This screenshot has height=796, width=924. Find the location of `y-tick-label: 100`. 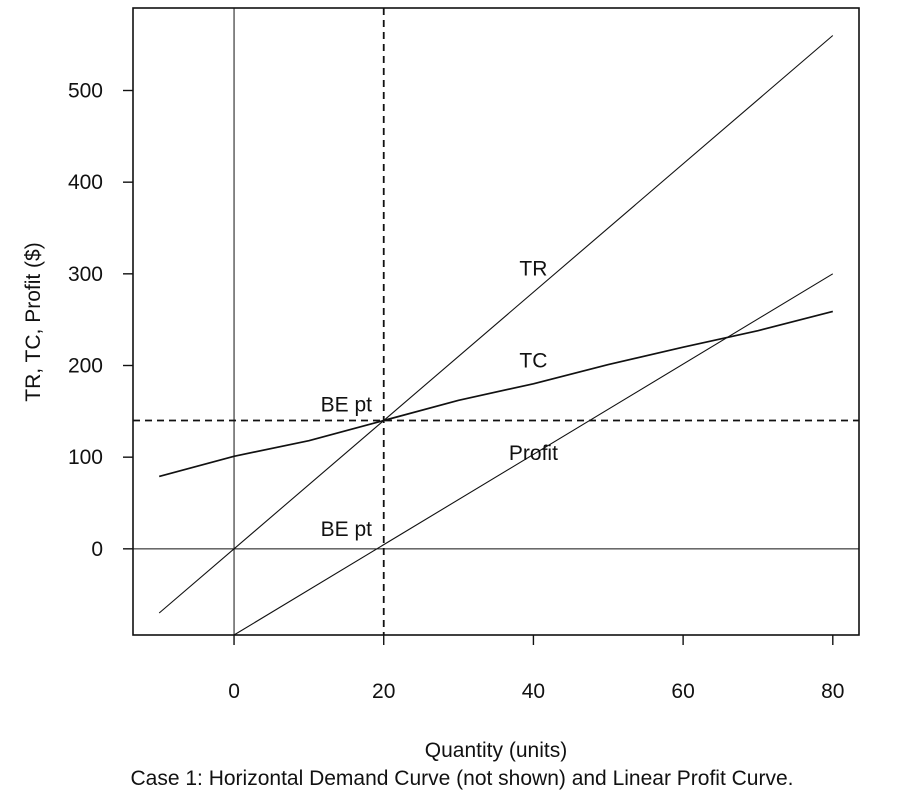

y-tick-label: 100 is located at coordinates (85, 457).